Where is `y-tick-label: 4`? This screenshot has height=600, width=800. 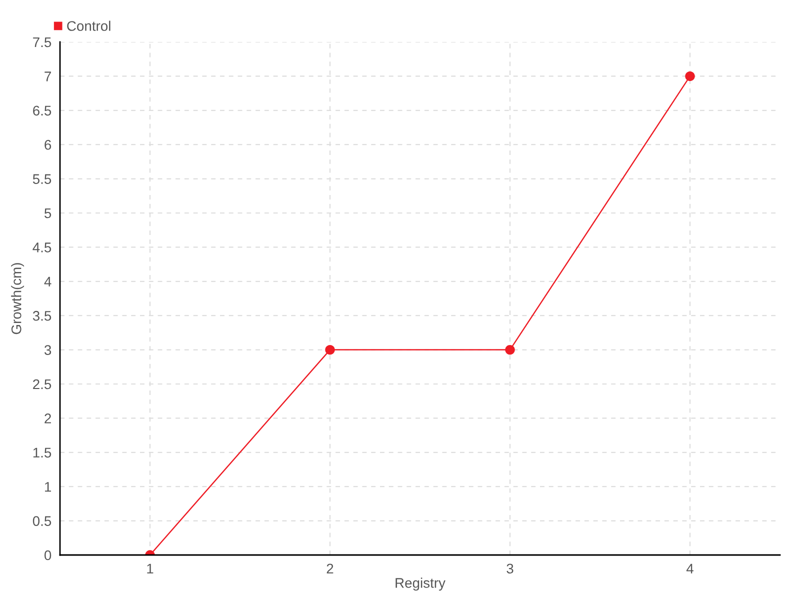 y-tick-label: 4 is located at coordinates (48, 281).